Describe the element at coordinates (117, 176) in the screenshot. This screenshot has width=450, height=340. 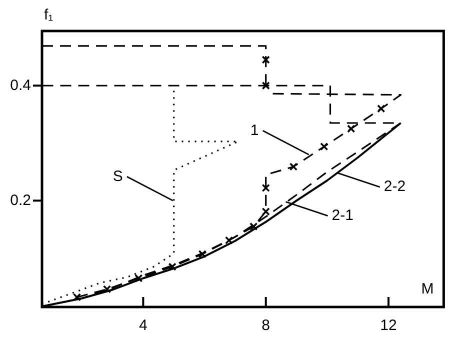
I see `annotation: S` at that location.